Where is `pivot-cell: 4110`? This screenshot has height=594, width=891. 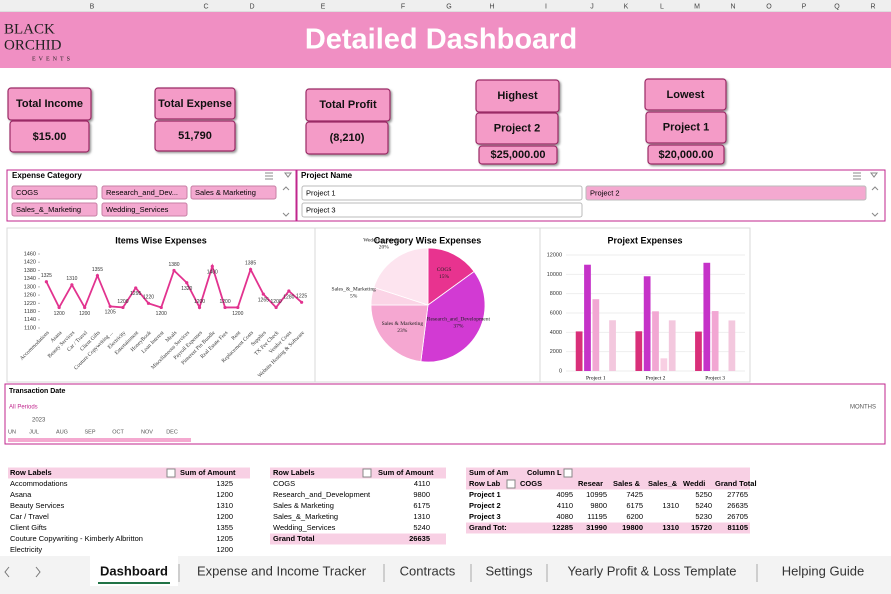 pivot-cell: 4110 is located at coordinates (422, 483).